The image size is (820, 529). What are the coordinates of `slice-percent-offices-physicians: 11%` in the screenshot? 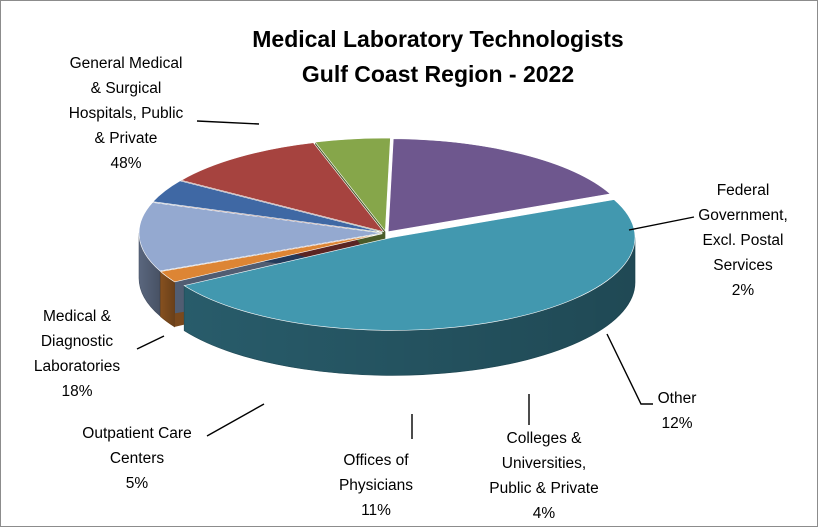 It's located at (376, 510).